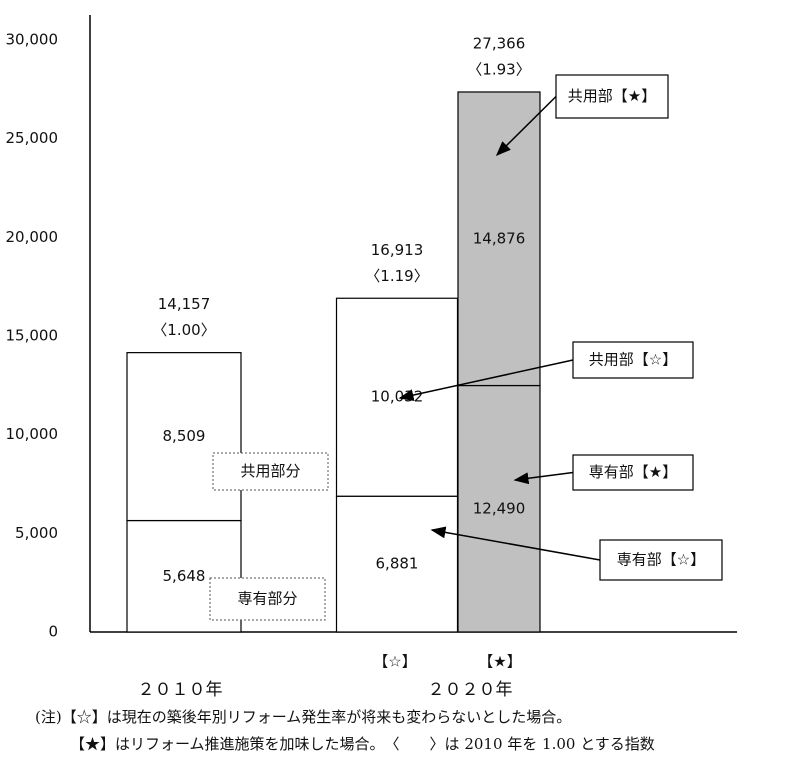 This screenshot has width=800, height=761. What do you see at coordinates (32, 40) in the screenshot?
I see `y-tick-label: 30,000` at bounding box center [32, 40].